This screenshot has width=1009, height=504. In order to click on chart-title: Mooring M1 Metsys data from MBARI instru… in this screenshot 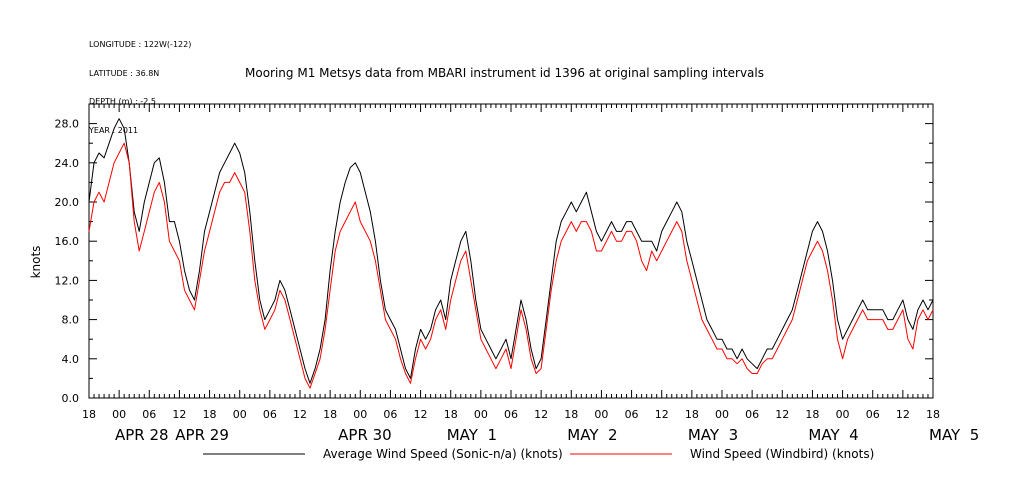, I will do `click(504, 73)`.